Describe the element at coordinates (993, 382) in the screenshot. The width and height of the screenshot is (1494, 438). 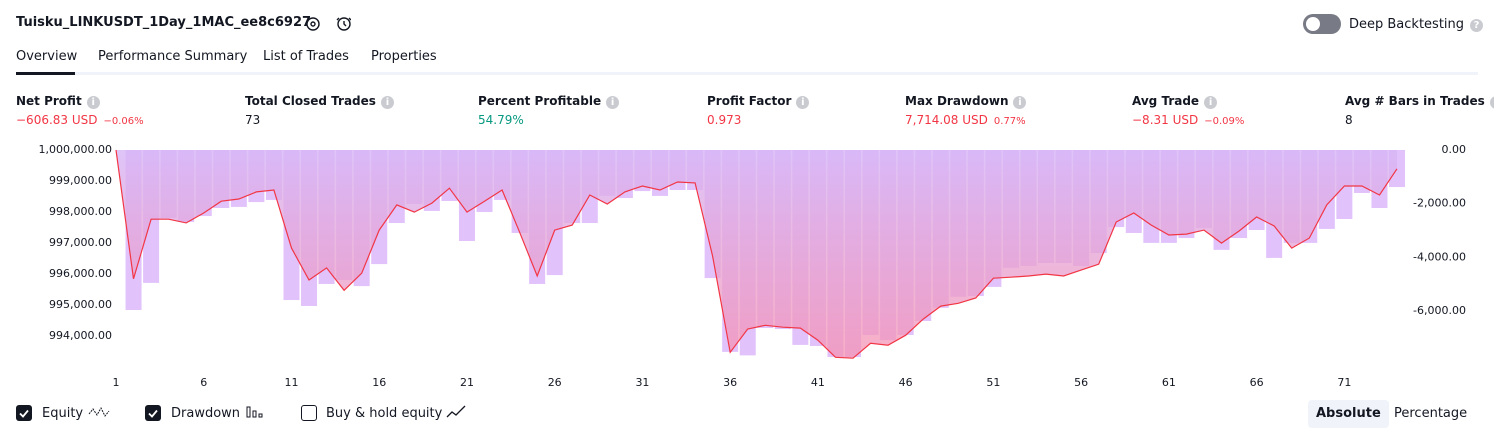
I see `x-tick-label: 51` at that location.